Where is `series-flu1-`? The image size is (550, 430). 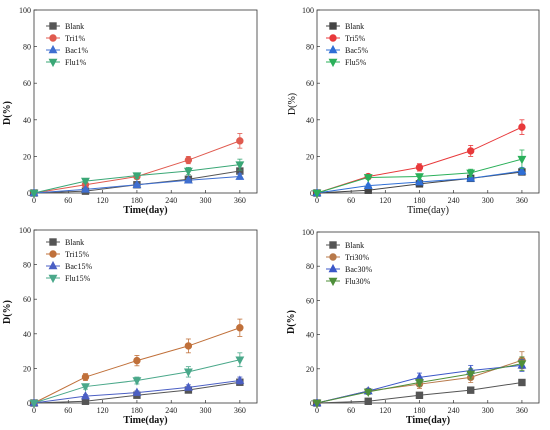
series-flu1- is located at coordinates (137, 178).